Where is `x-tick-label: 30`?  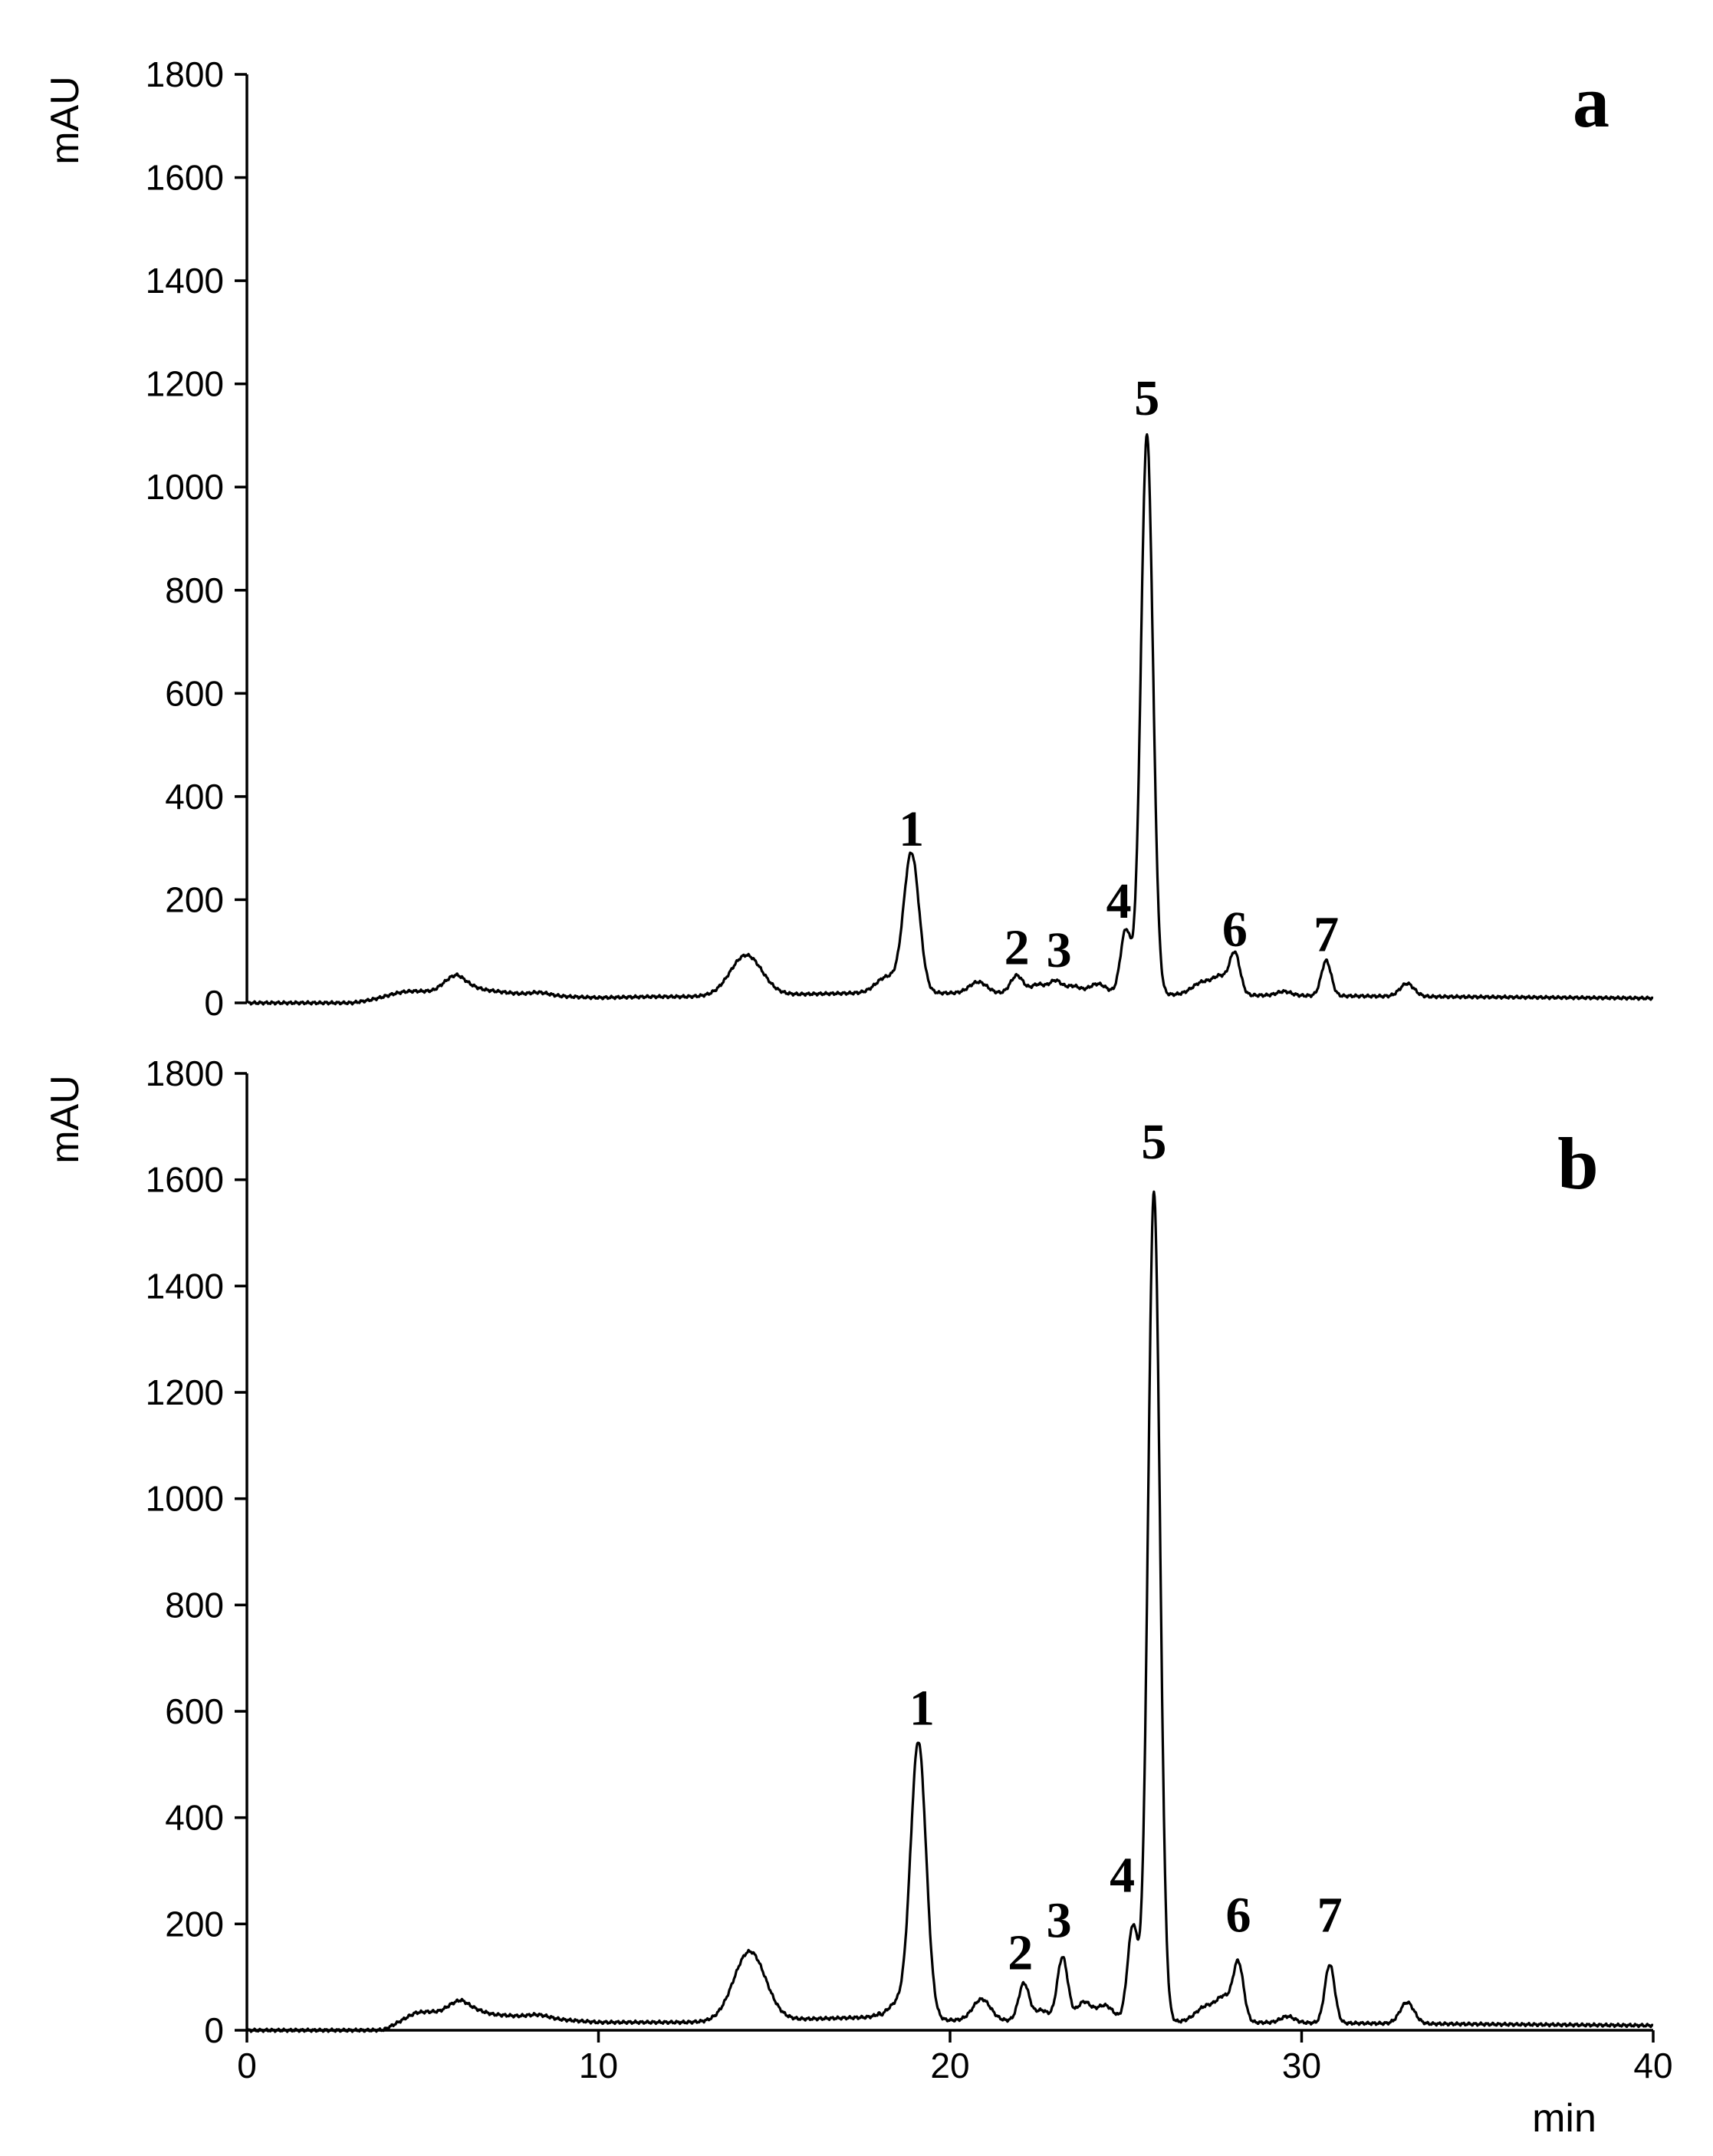 x-tick-label: 30 is located at coordinates (1301, 2065).